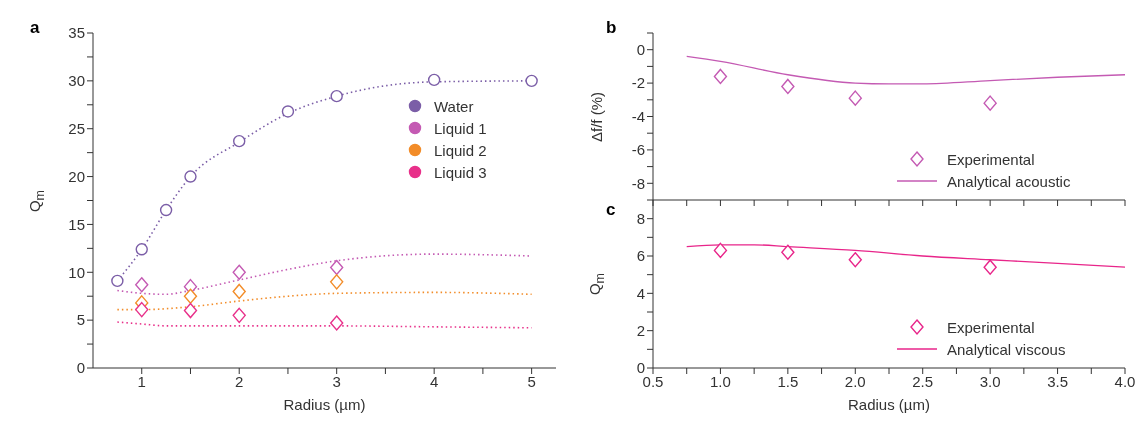 The image size is (1139, 421). I want to click on x-tick-label: 1, so click(141, 381).